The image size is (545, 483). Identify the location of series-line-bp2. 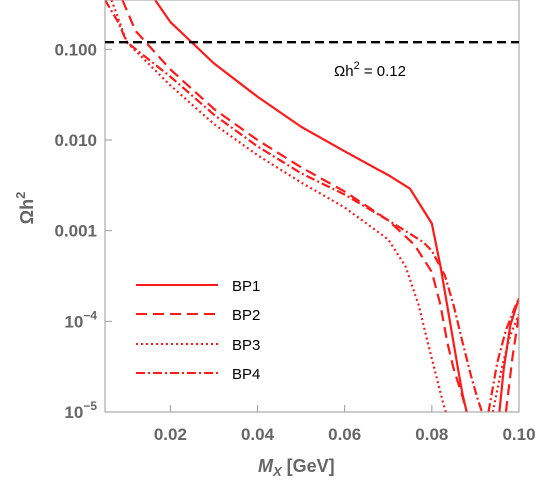
(511, 362).